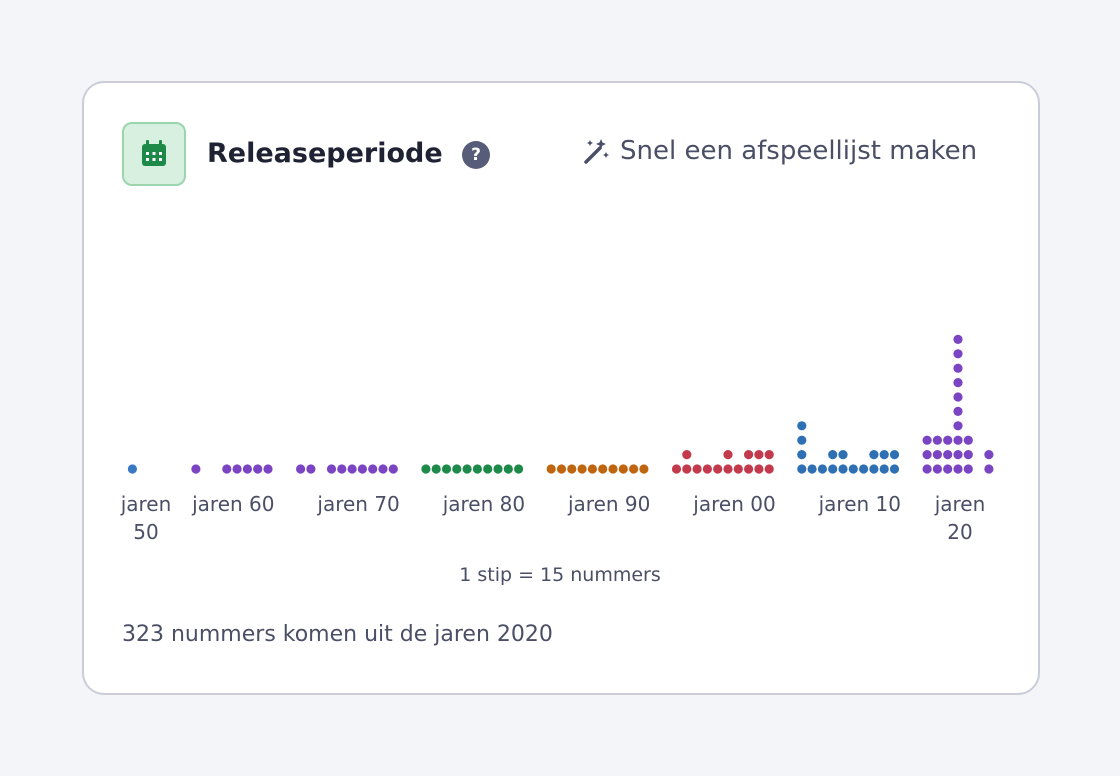 Image resolution: width=1120 pixels, height=776 pixels. What do you see at coordinates (476, 155) in the screenshot?
I see `help-button: ?` at bounding box center [476, 155].